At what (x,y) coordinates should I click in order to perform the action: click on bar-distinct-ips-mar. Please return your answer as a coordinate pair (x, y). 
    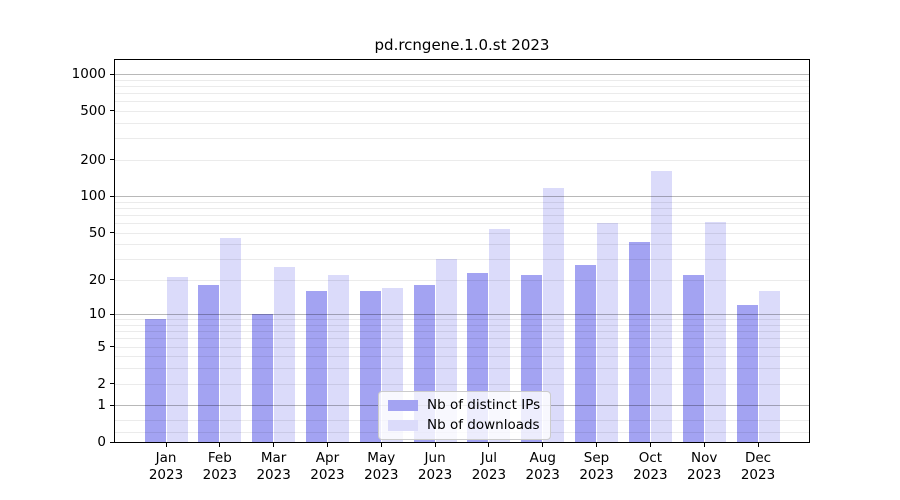
    Looking at the image, I should click on (263, 378).